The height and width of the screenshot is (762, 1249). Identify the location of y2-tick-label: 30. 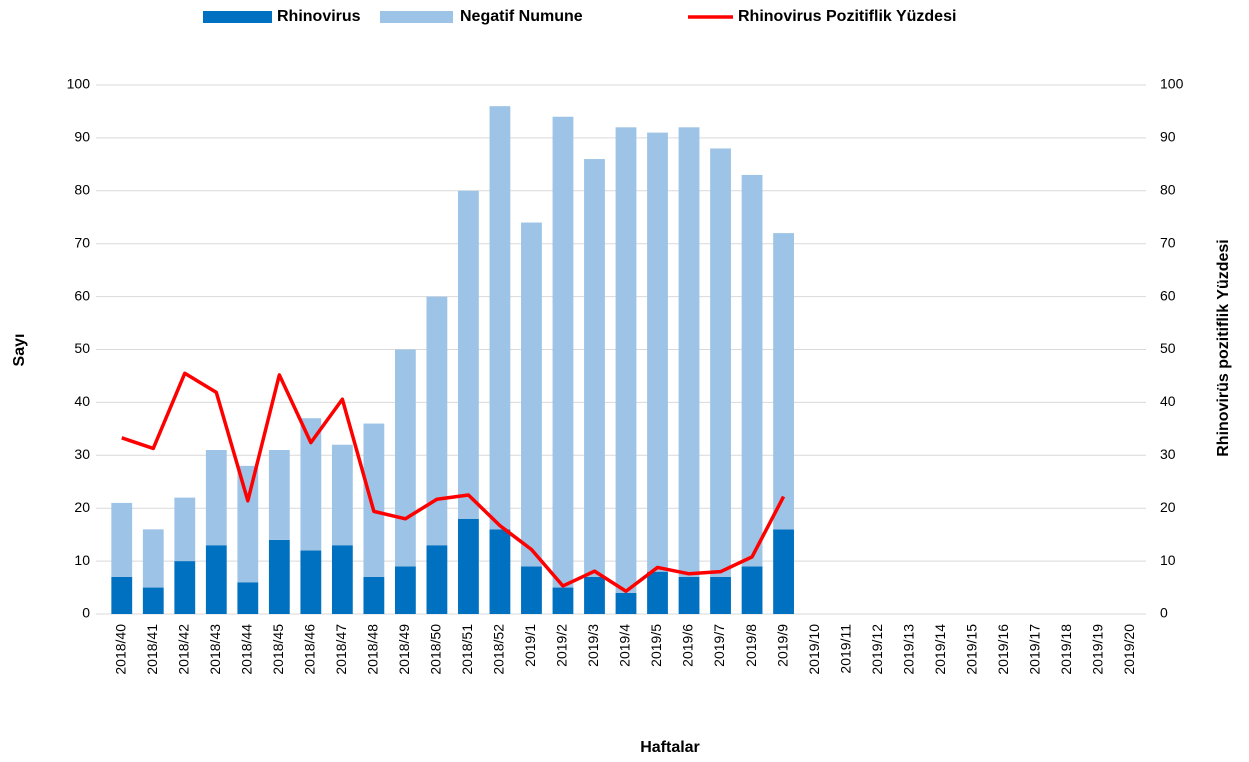
(1168, 454).